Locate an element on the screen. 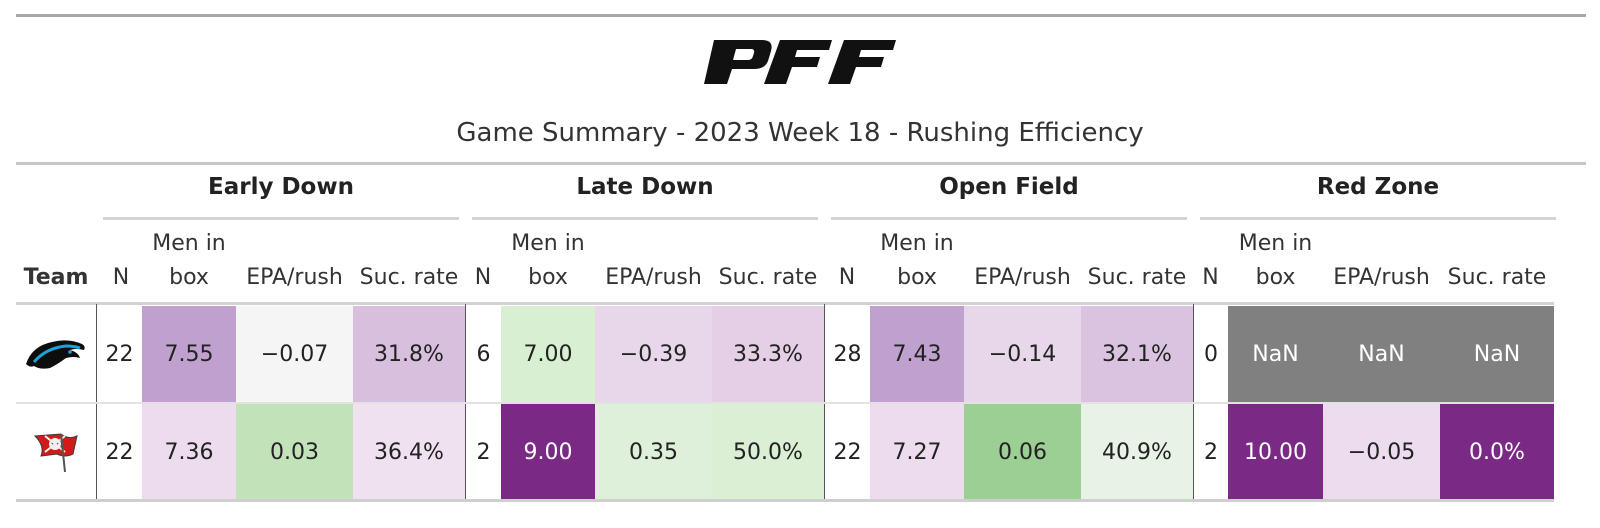 The height and width of the screenshot is (528, 1600). cell-open-field-suc-rate: 32.1% is located at coordinates (1137, 354).